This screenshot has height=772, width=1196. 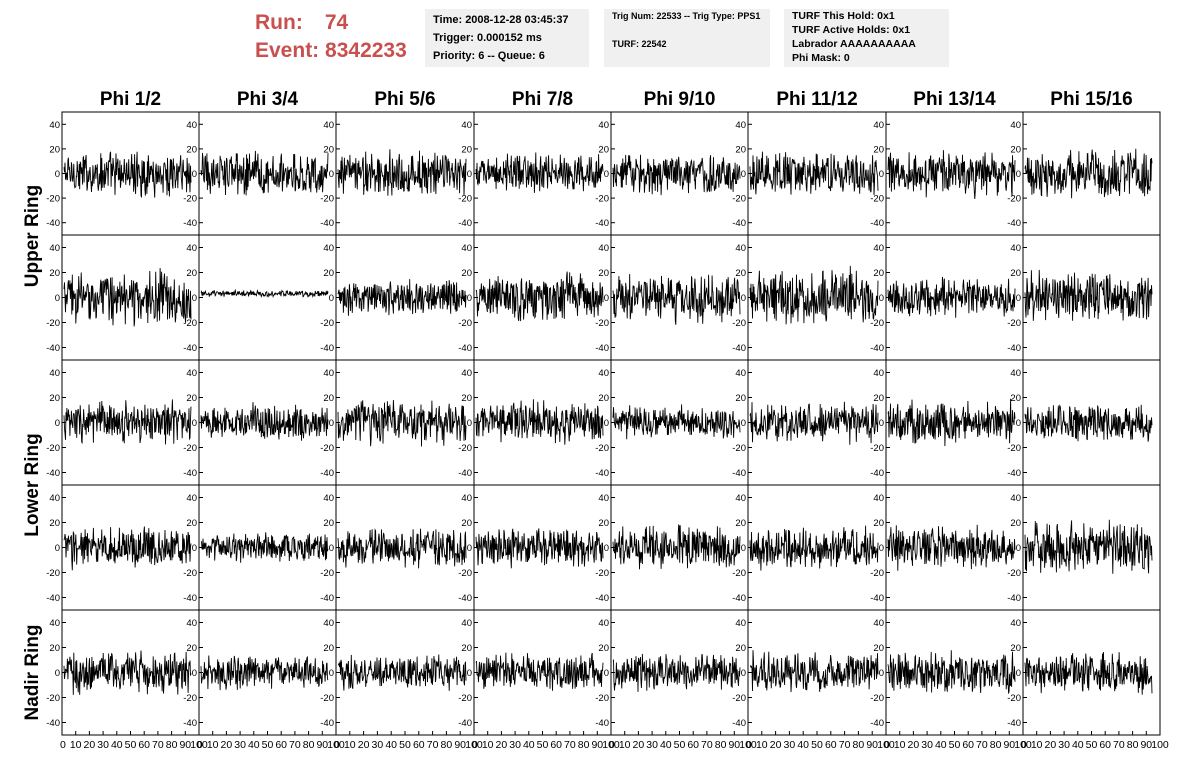 What do you see at coordinates (63, 745) in the screenshot?
I see `x-tick-label: 0` at bounding box center [63, 745].